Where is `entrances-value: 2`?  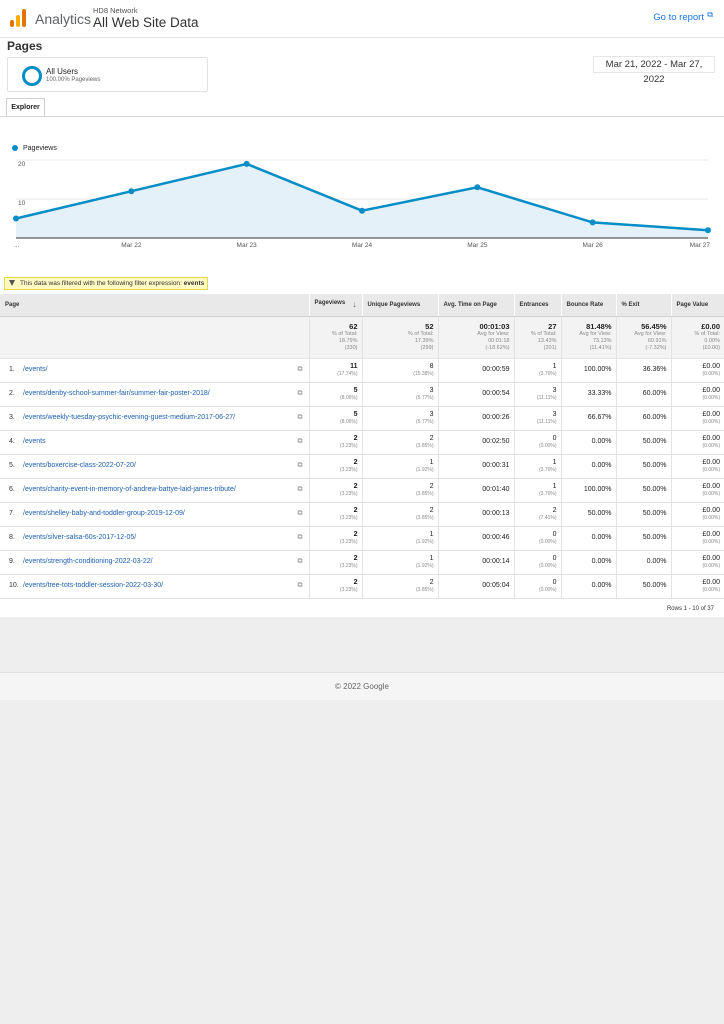 entrances-value: 2 is located at coordinates (554, 510).